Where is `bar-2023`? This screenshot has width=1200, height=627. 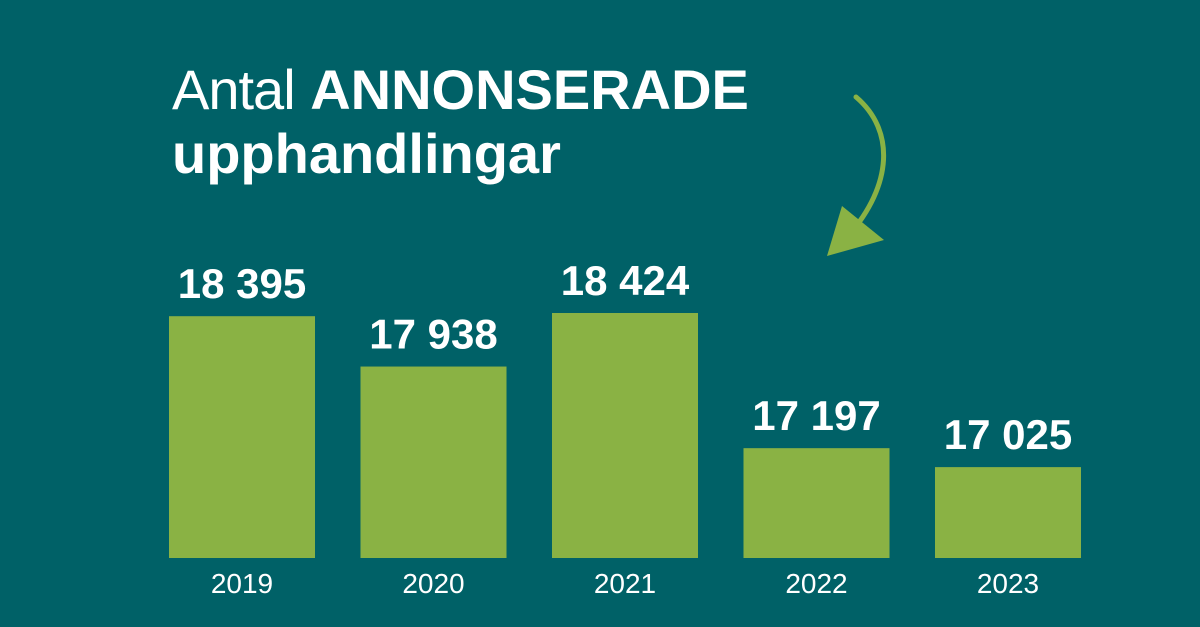 bar-2023 is located at coordinates (1008, 512).